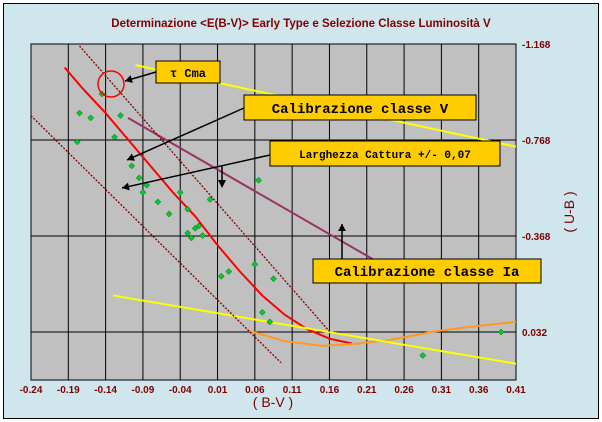 The image size is (602, 422). Describe the element at coordinates (105, 390) in the screenshot. I see `x-tick-label: -0.14` at that location.